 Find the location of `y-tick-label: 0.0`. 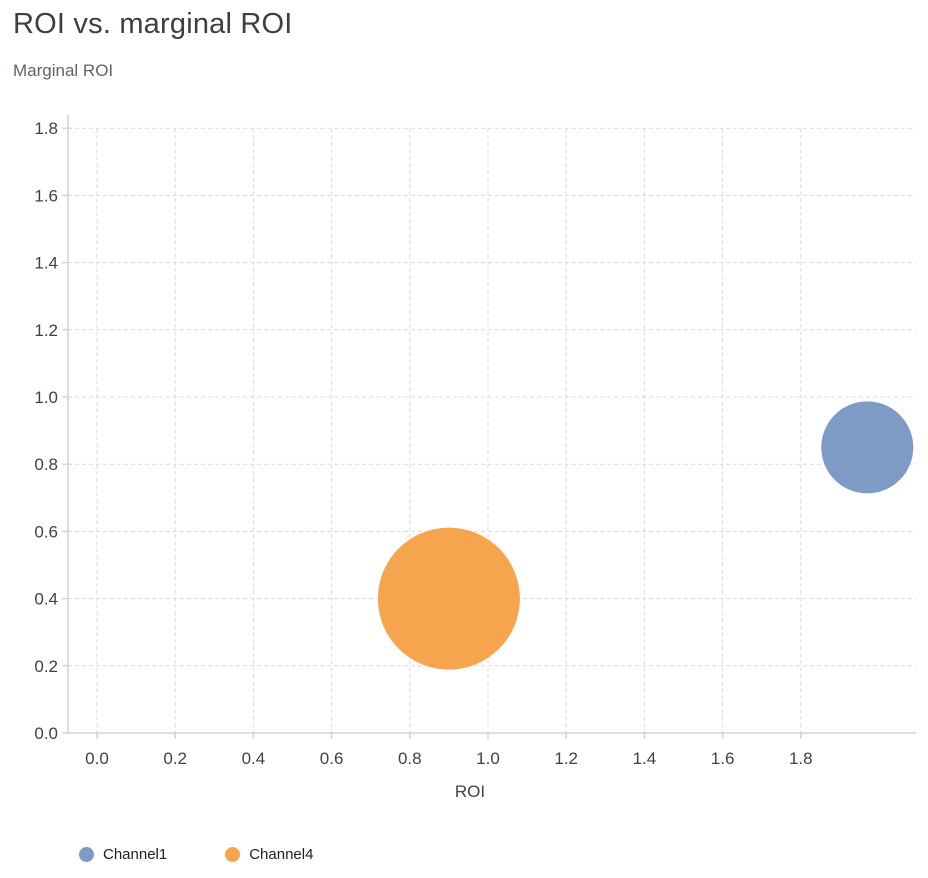

y-tick-label: 0.0 is located at coordinates (46, 733).